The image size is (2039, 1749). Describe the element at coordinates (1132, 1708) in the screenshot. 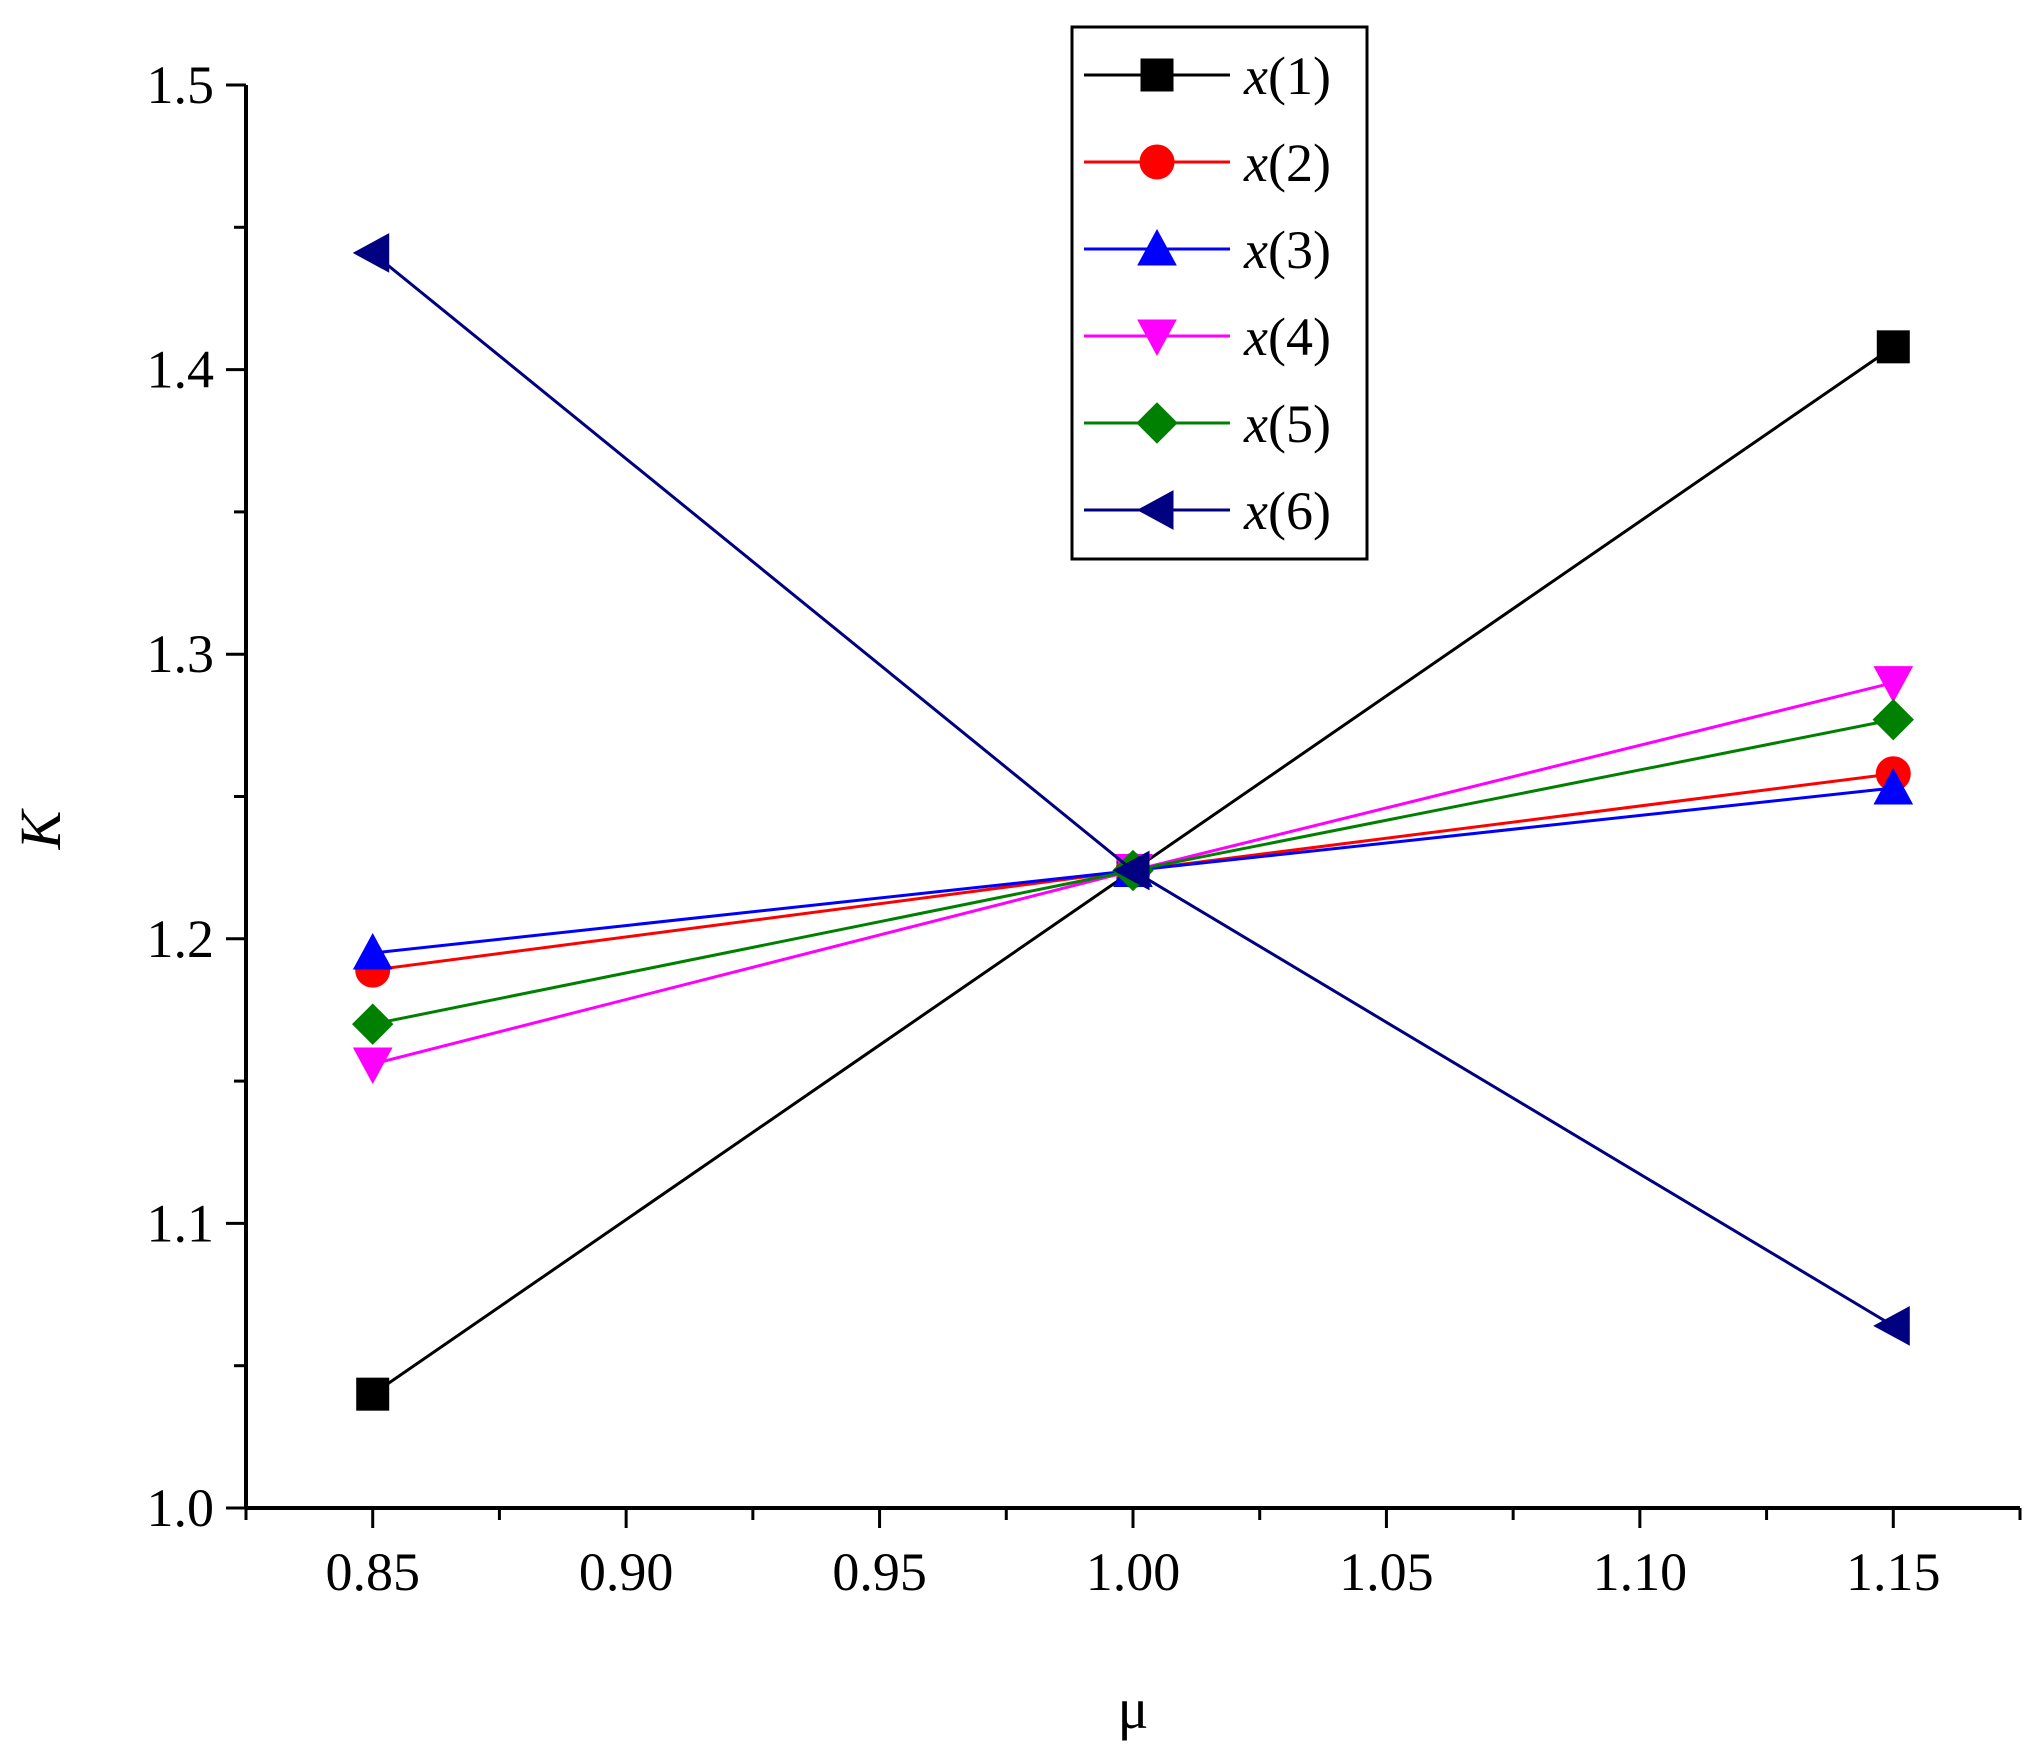

I see `x-axis-title: μ` at that location.